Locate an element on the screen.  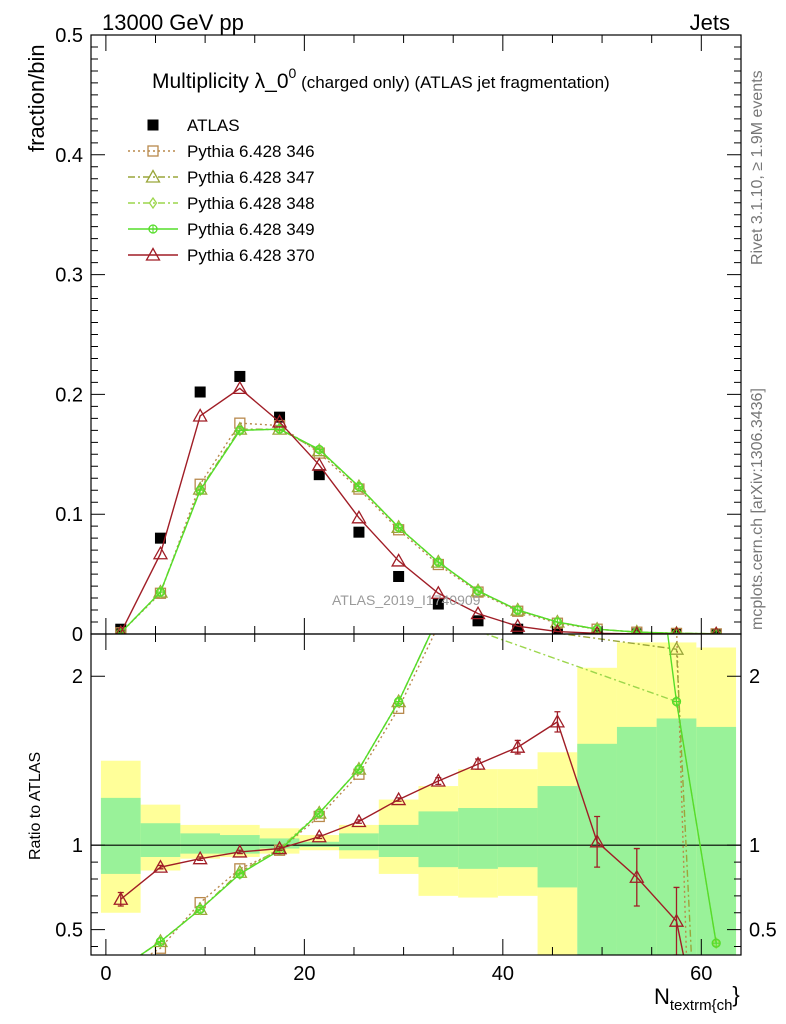
legend-label: Pythia 6.428 349 is located at coordinates (251, 229).